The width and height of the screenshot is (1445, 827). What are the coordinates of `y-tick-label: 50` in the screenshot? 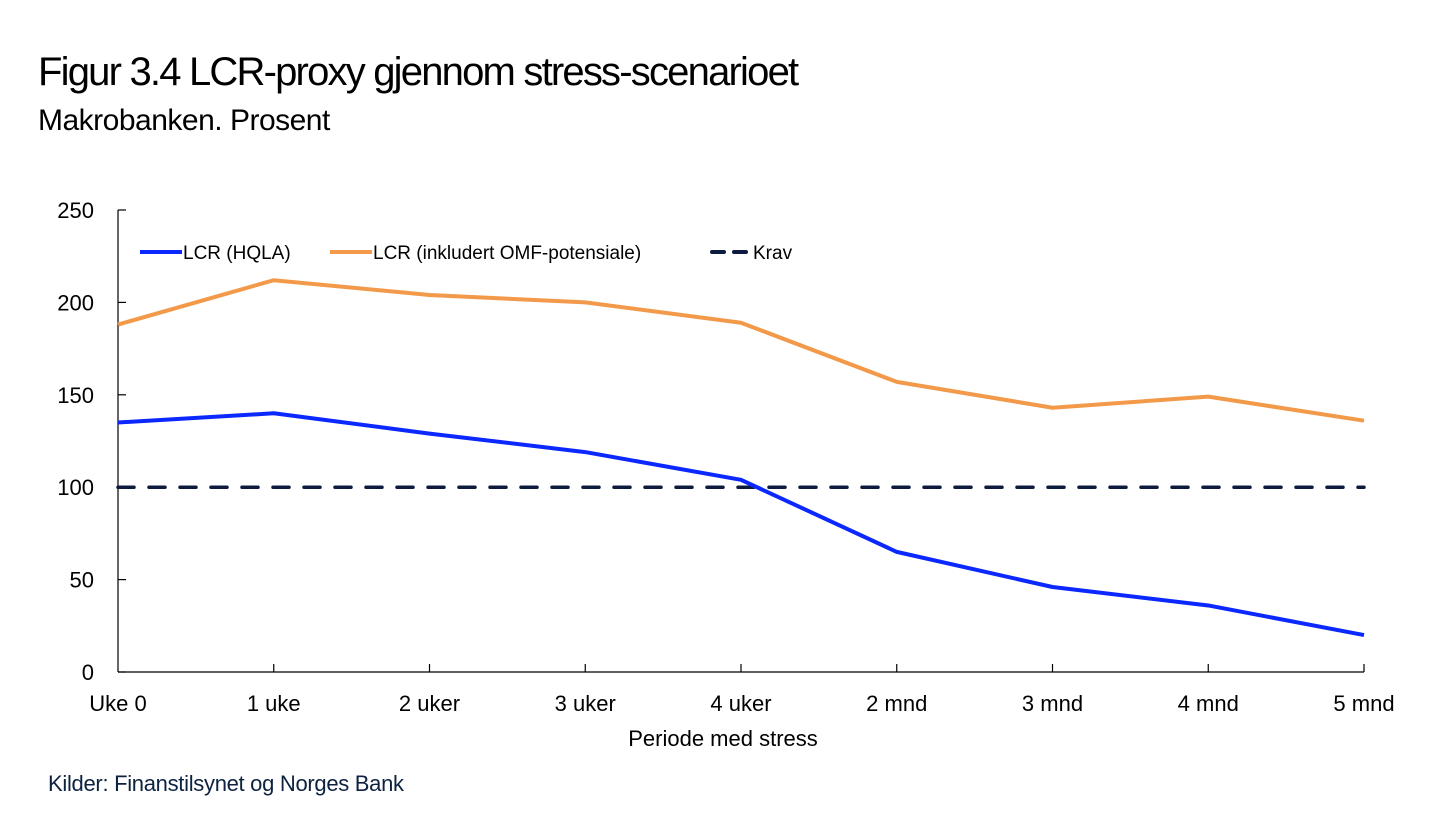 It's located at (82, 580).